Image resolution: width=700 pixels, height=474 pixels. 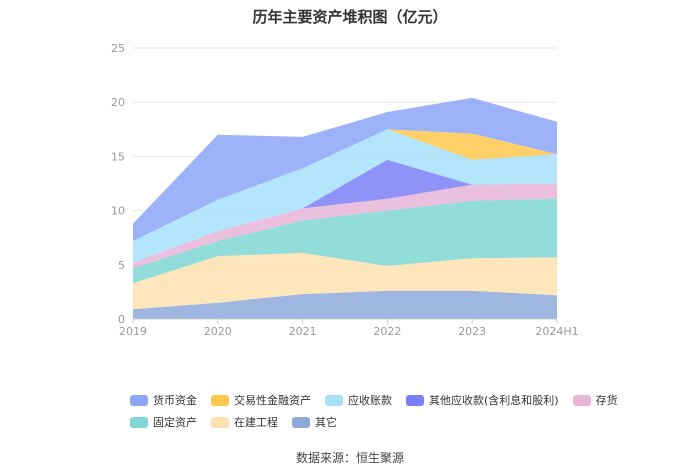 What do you see at coordinates (556, 331) in the screenshot?
I see `x-tick-label: 2024H1` at bounding box center [556, 331].